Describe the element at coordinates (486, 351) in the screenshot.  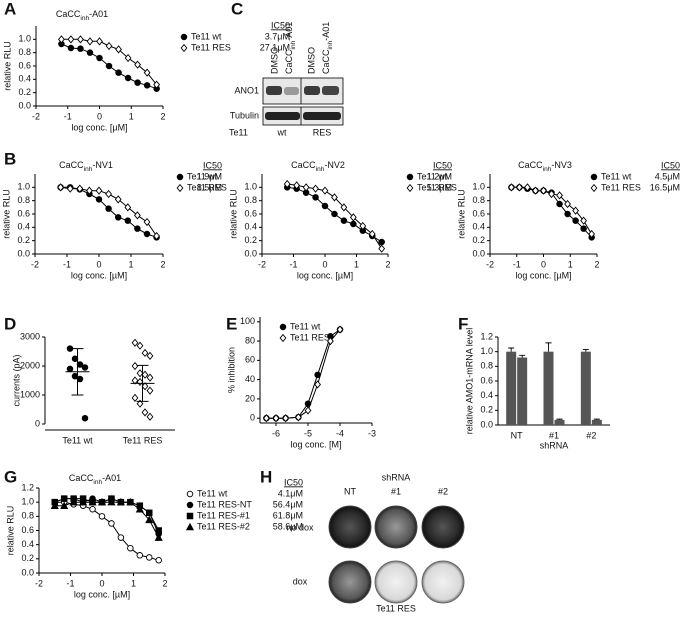
I see `y-tick-label: 1.0` at that location.